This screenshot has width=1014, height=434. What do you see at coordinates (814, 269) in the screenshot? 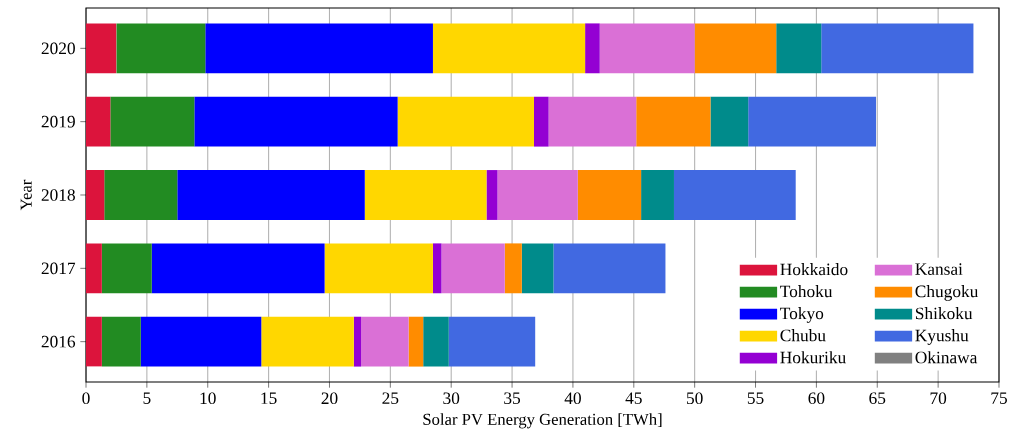
I see `legend-label: Hokkaido` at bounding box center [814, 269].